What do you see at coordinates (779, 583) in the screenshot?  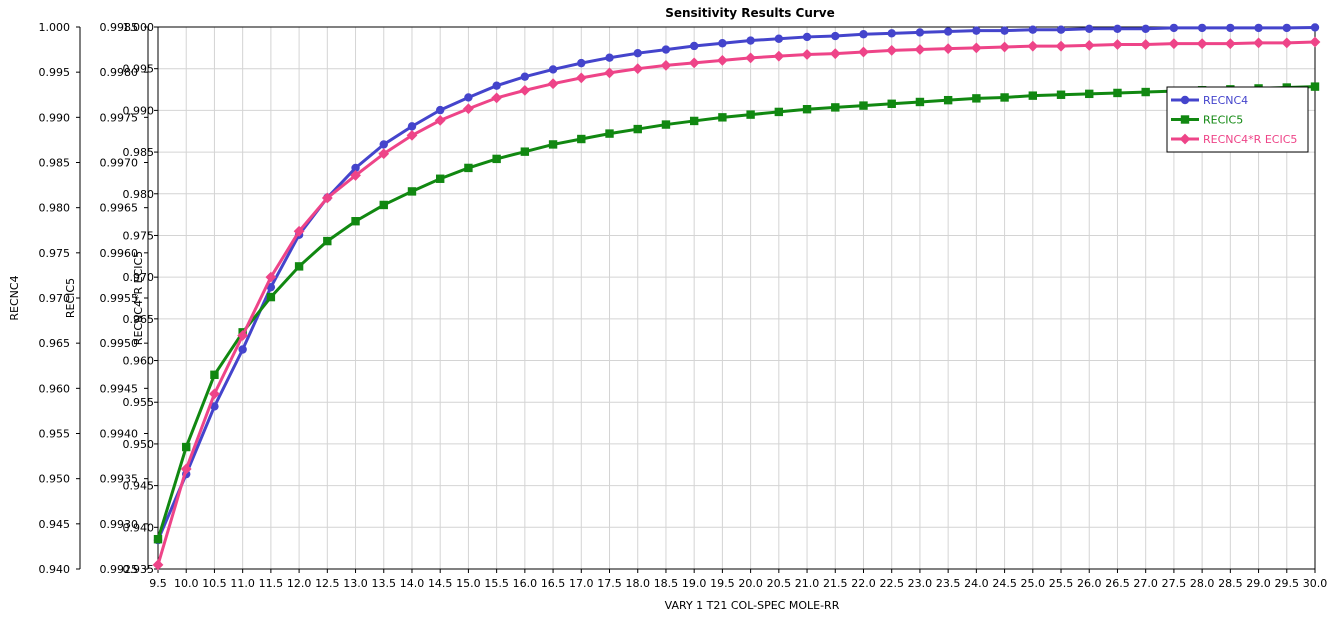 I see `x-tick-label: 20.5` at bounding box center [779, 583].